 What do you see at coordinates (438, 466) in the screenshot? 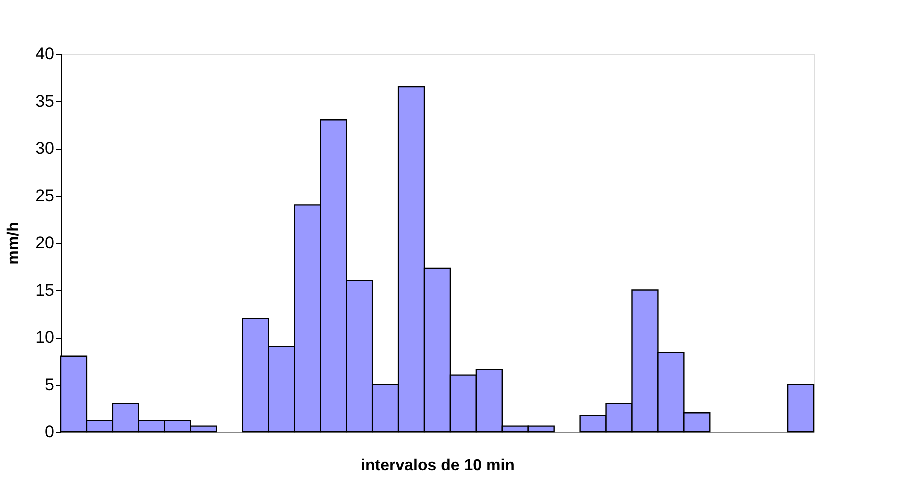
I see `x-axis-title: intervalos de 10 min` at bounding box center [438, 466].